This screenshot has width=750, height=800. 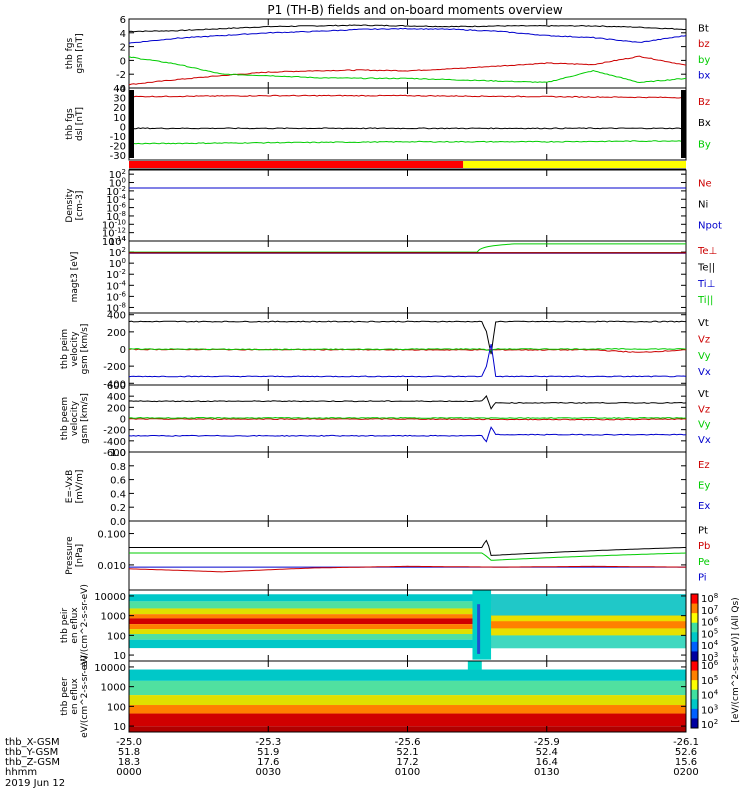 What do you see at coordinates (116, 386) in the screenshot?
I see `y-tick-label: 600` at bounding box center [116, 386].